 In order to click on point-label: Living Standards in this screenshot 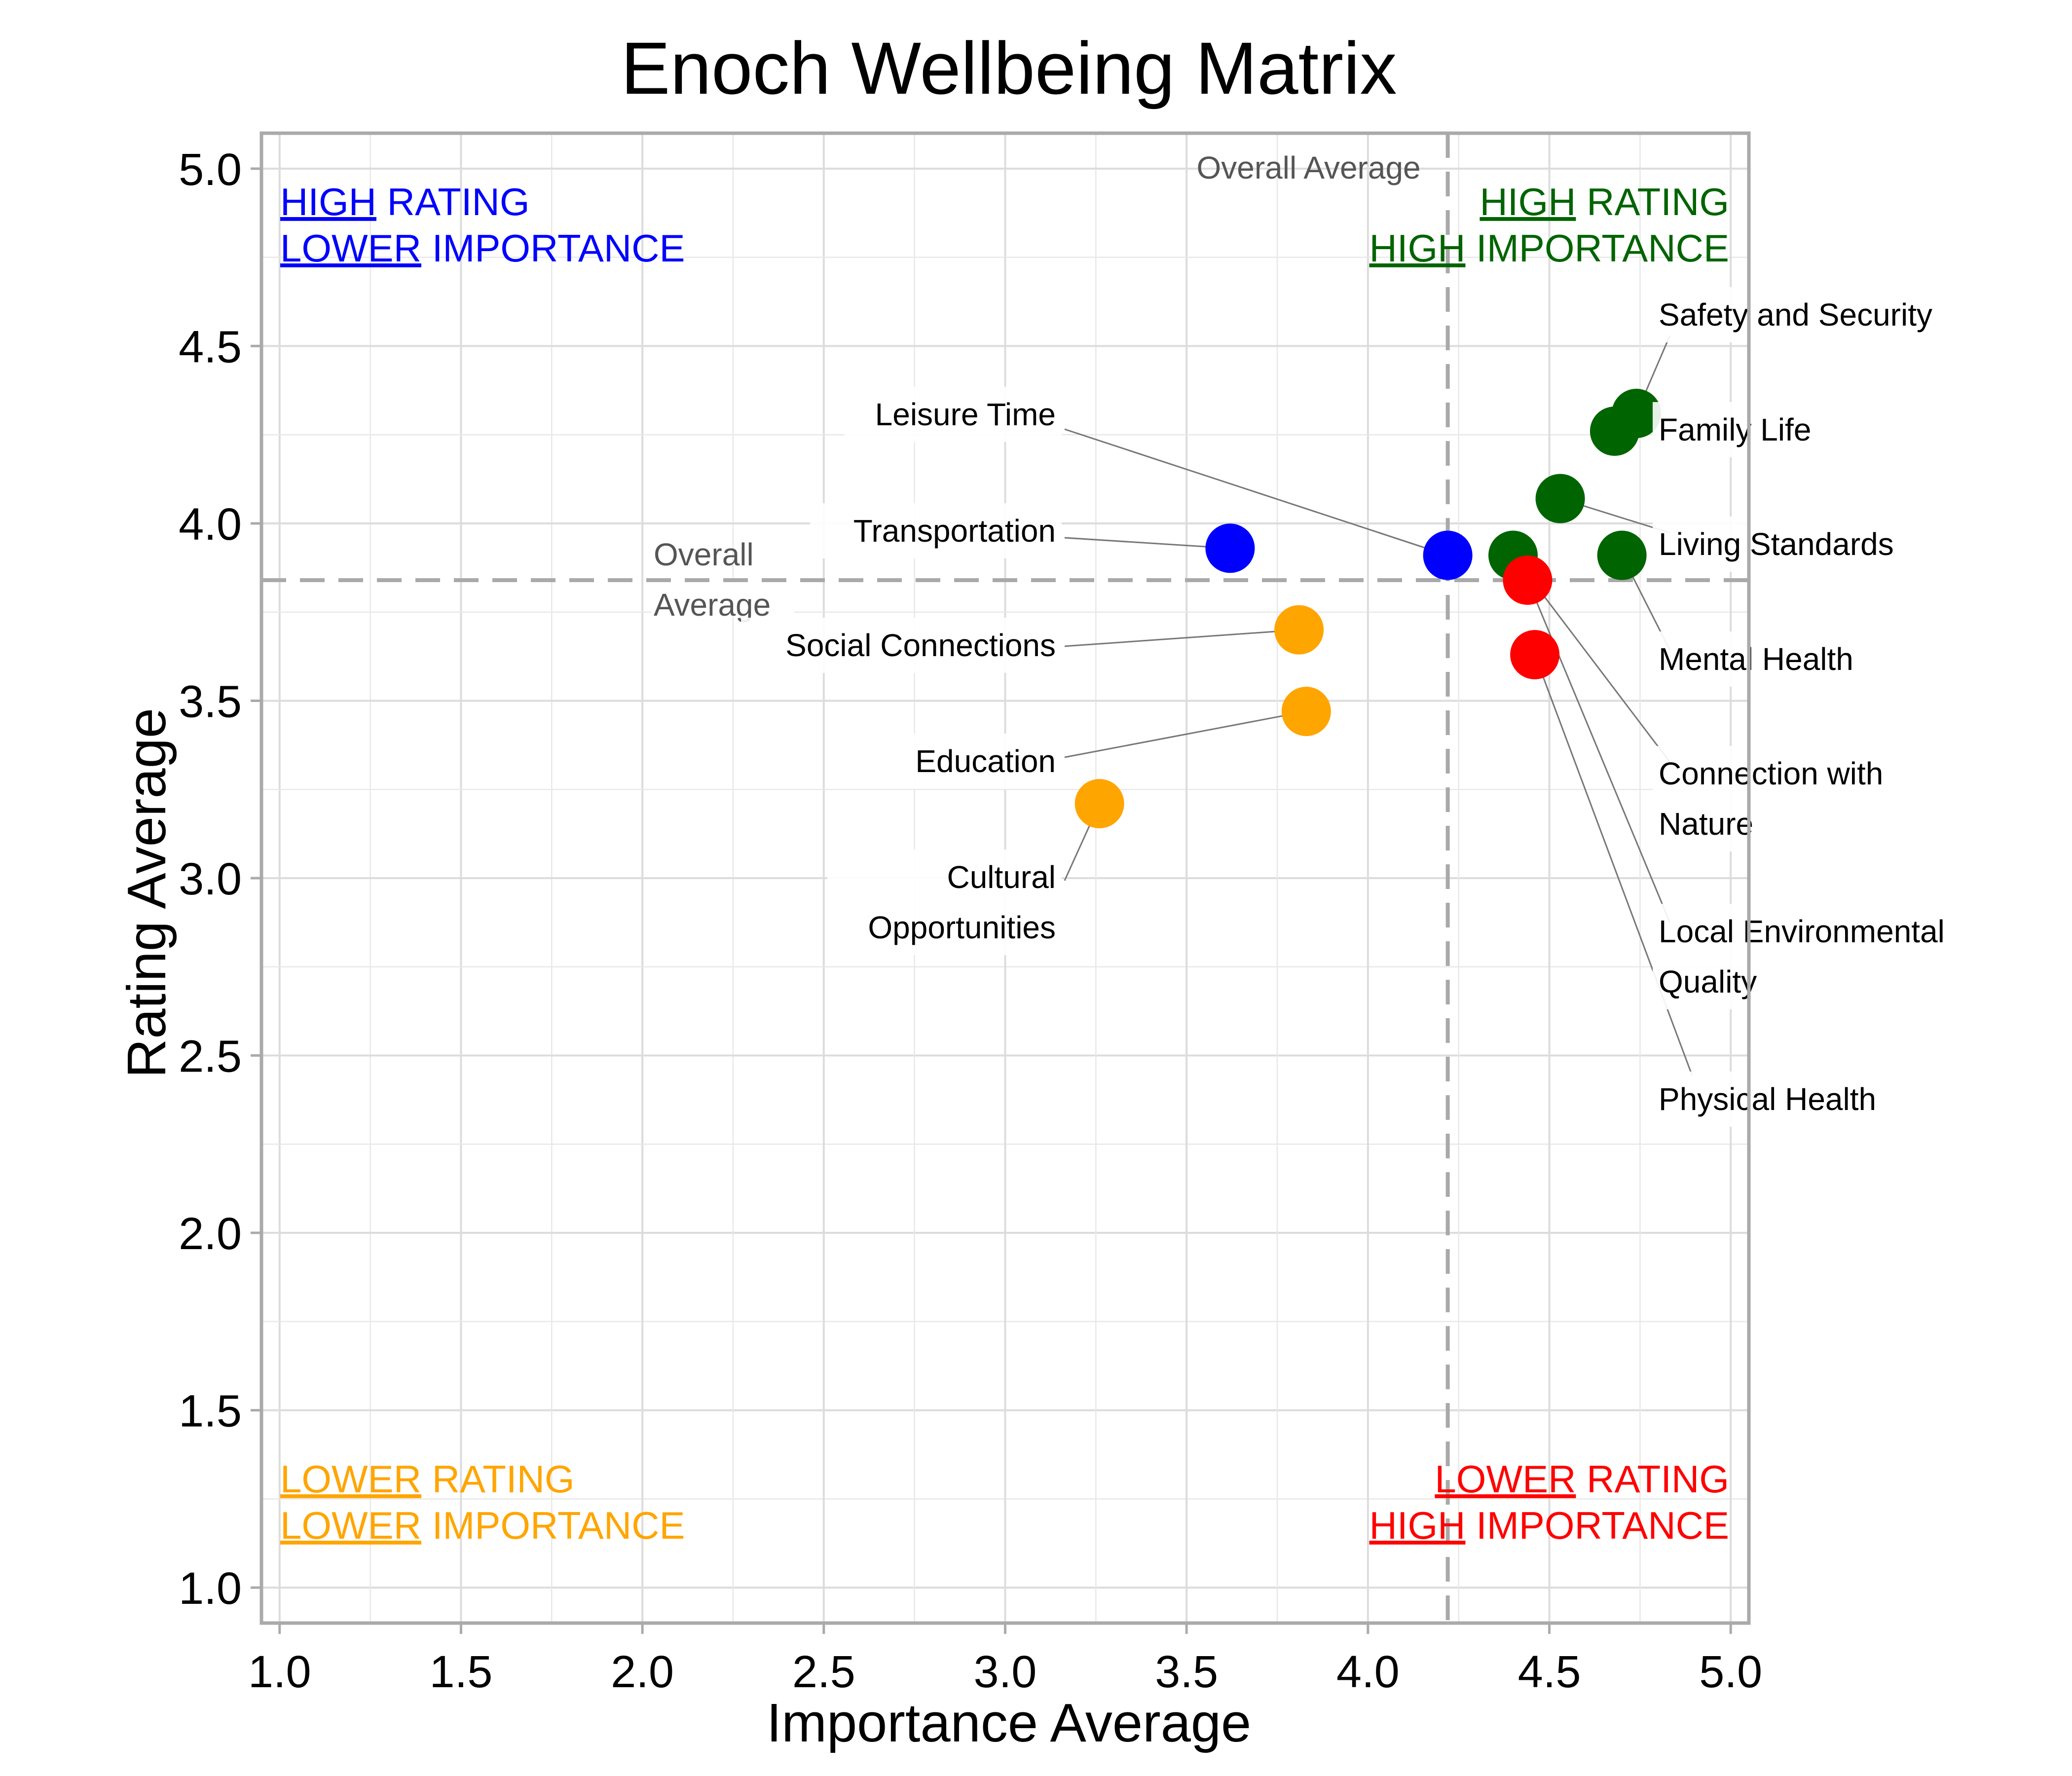, I will do `click(1777, 544)`.